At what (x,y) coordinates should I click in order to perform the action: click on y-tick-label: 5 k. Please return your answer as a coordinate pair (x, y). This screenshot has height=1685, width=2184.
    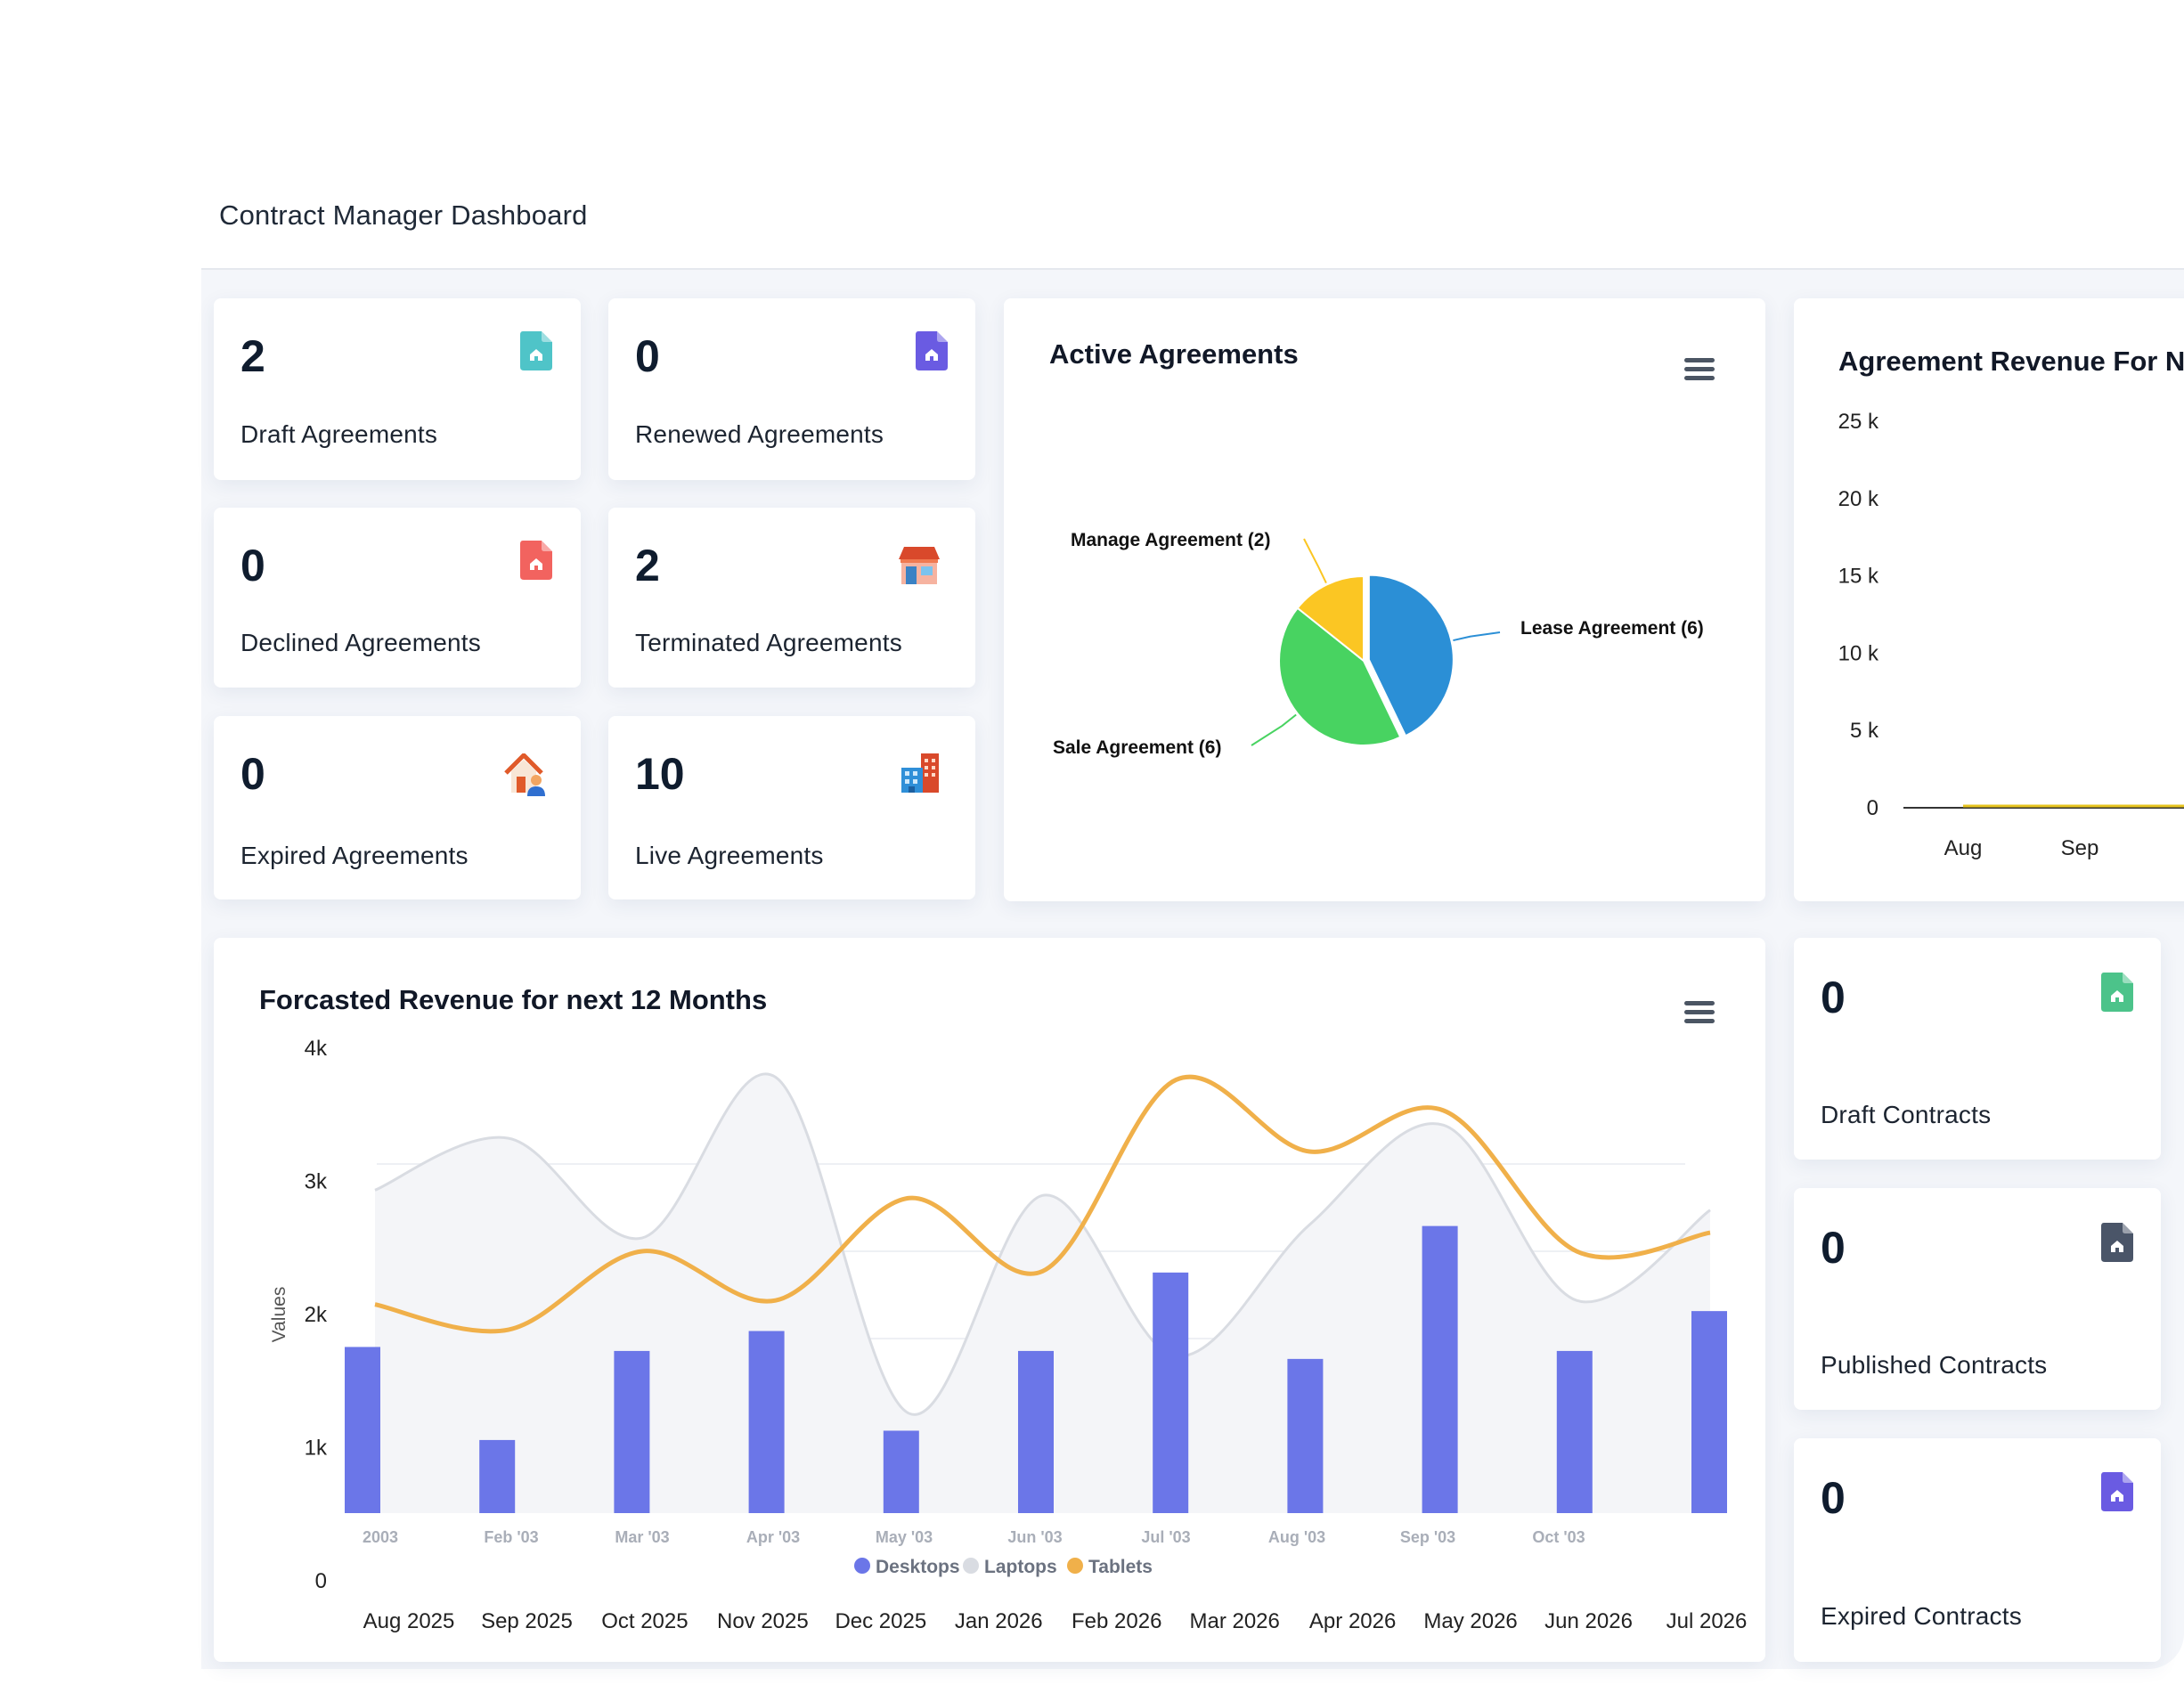
    Looking at the image, I should click on (1864, 731).